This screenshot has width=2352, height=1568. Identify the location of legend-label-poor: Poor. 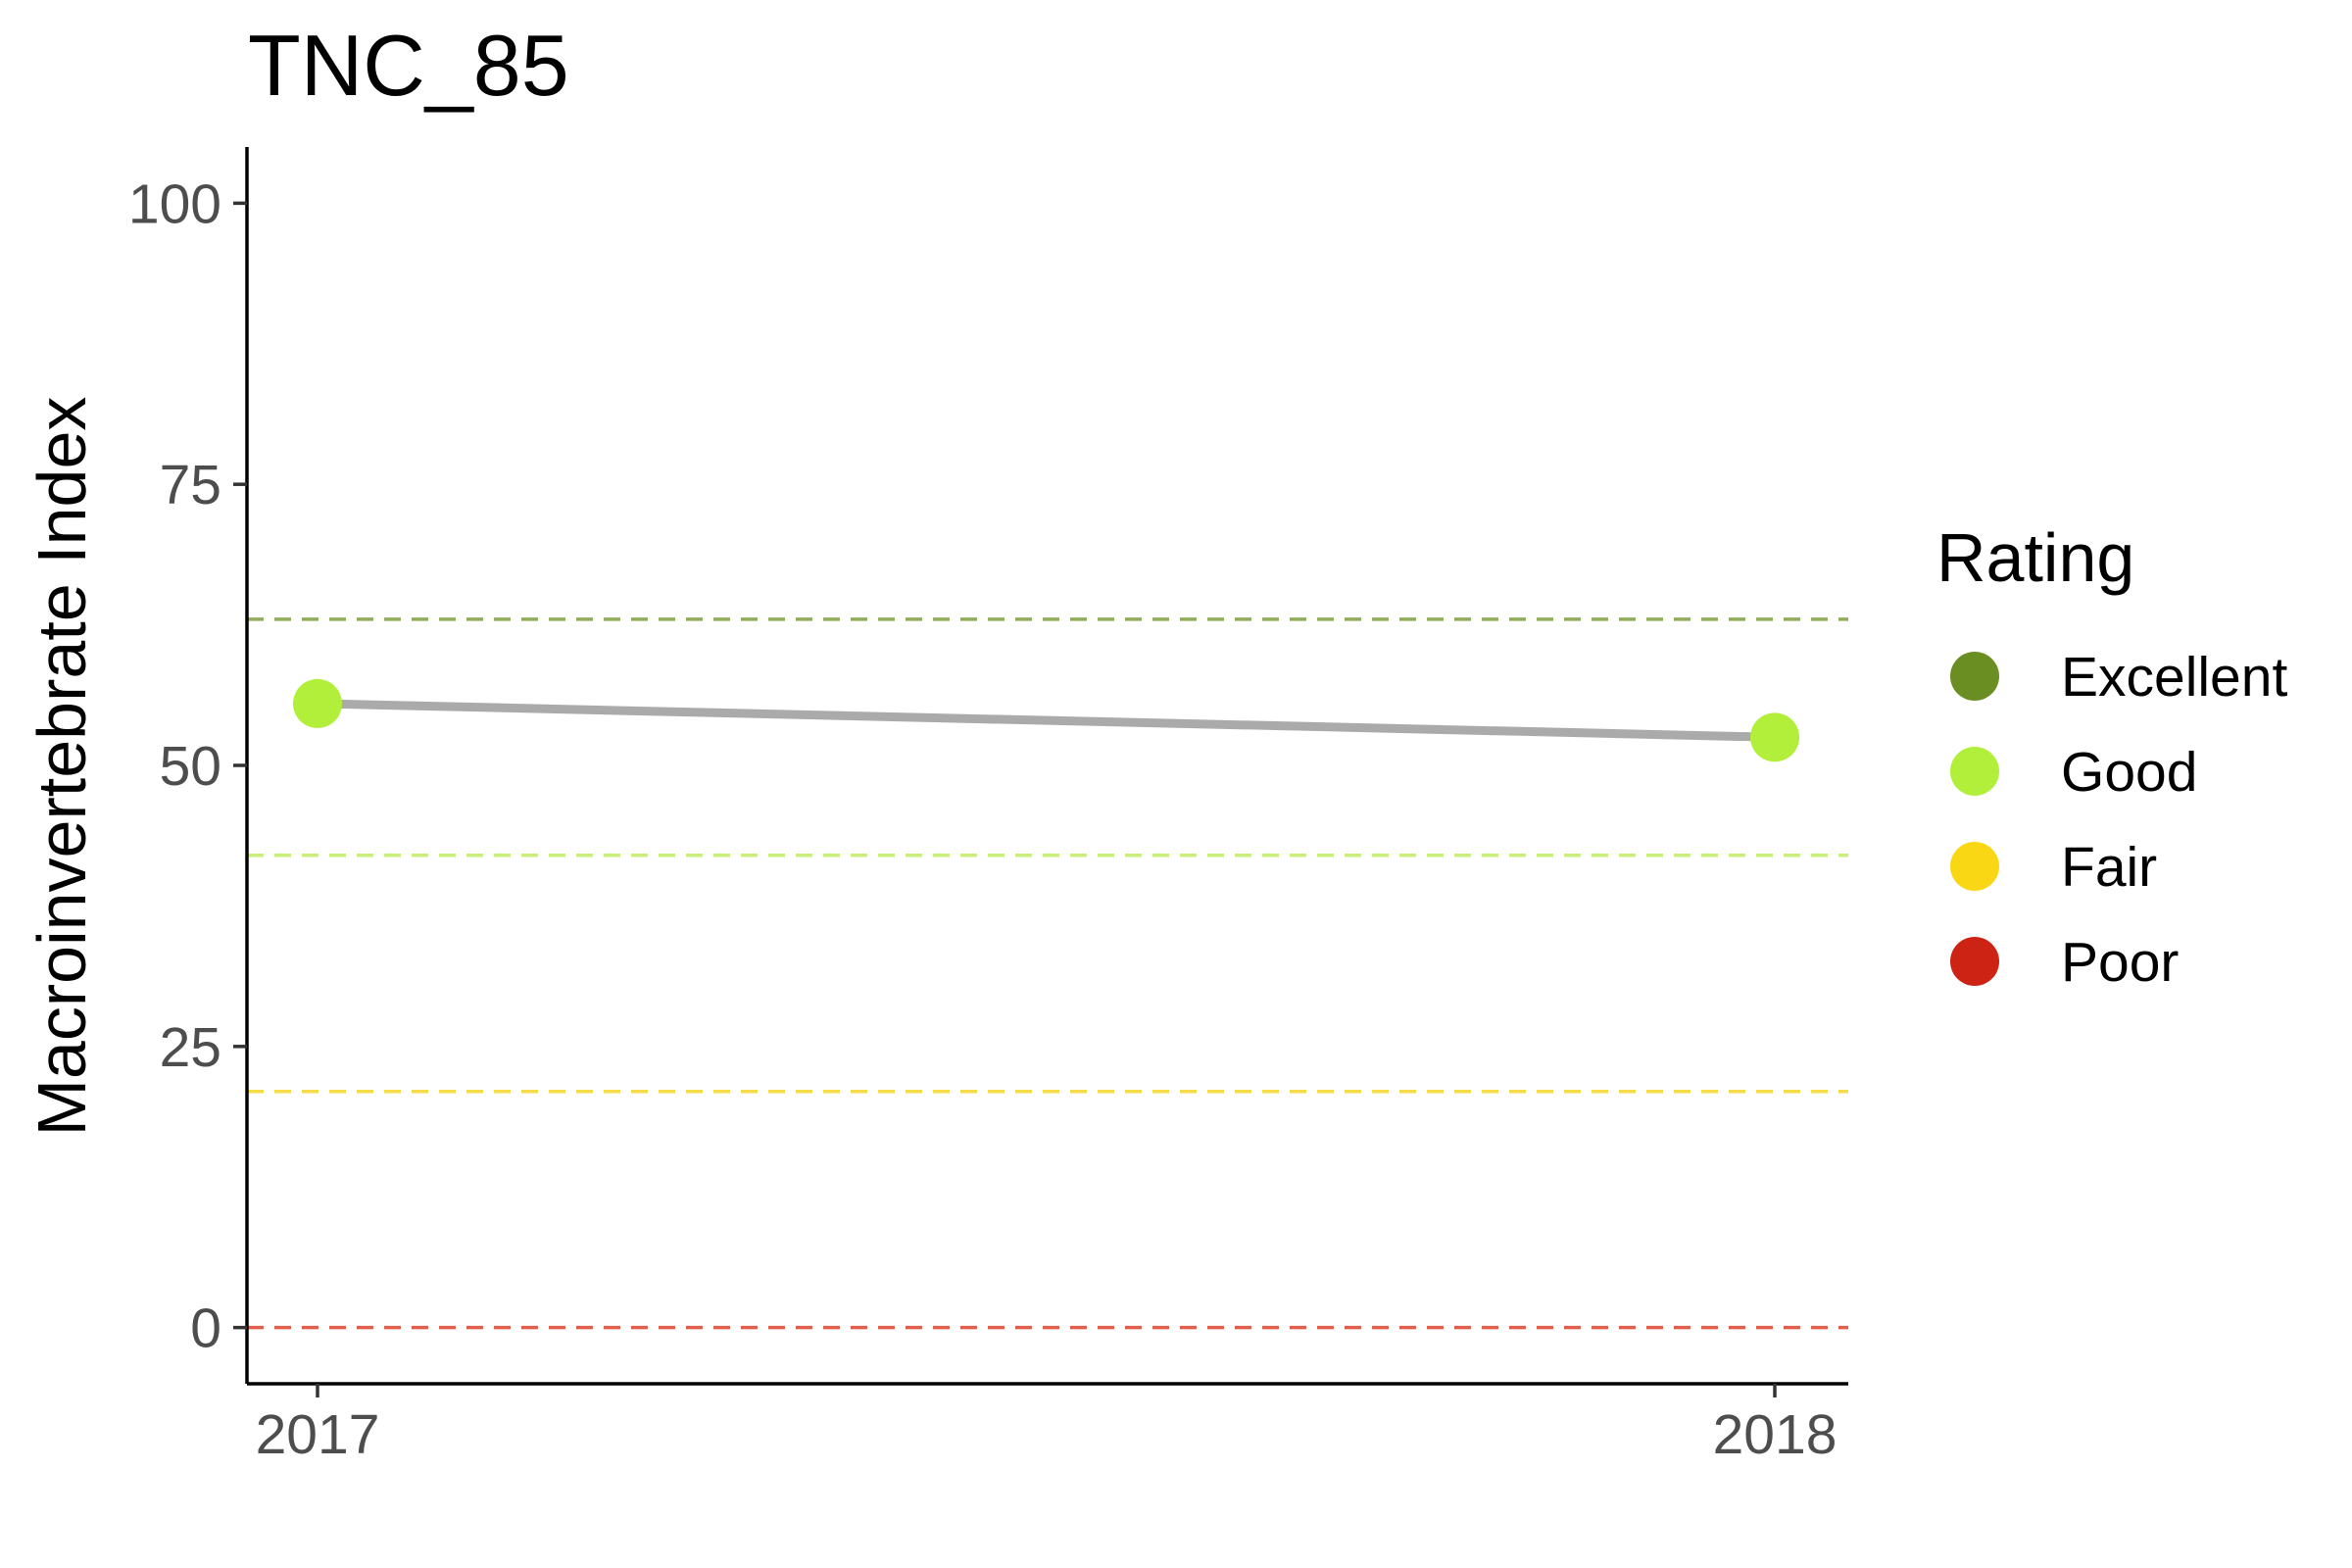
(2120, 962).